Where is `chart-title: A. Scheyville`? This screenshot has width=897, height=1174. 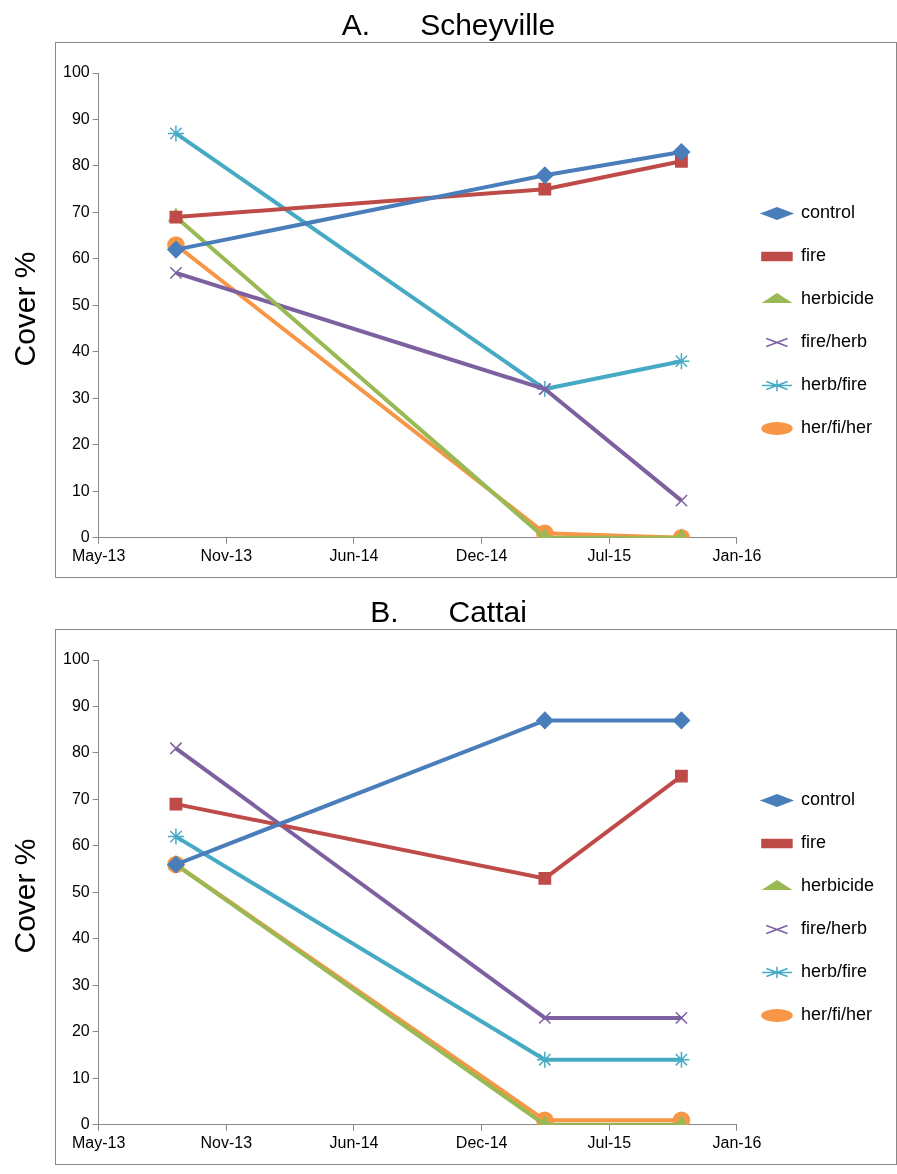
chart-title: A. Scheyville is located at coordinates (448, 24).